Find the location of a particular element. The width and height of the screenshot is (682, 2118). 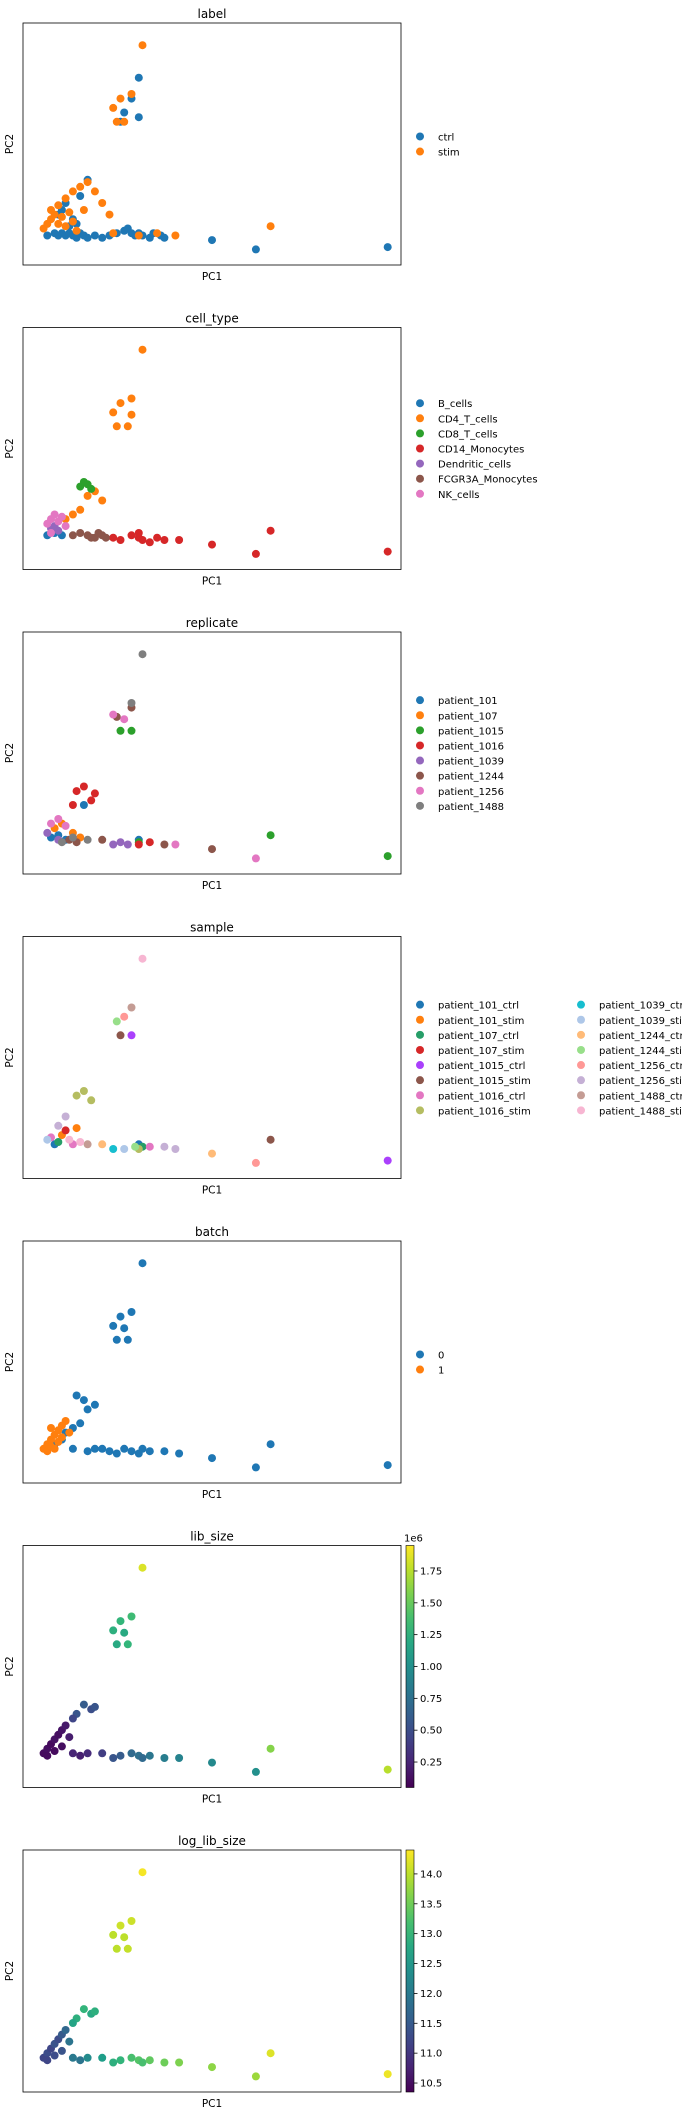

chart-title: cell_type is located at coordinates (211, 319).